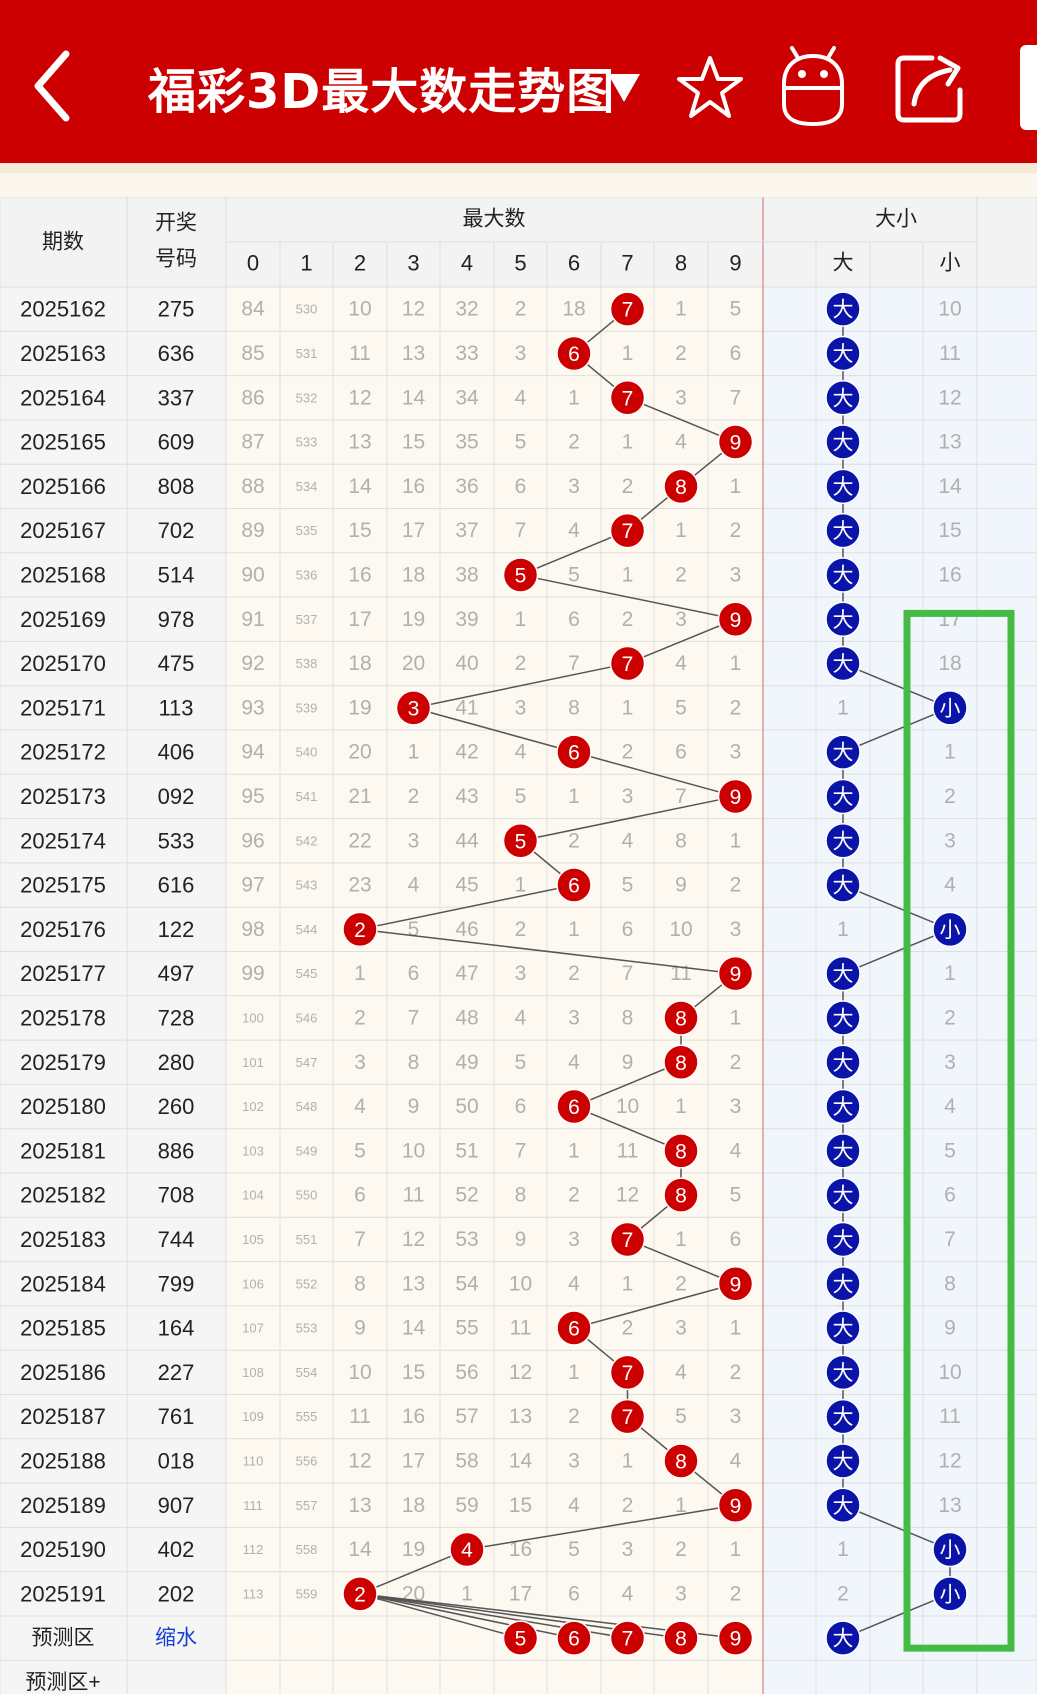 This screenshot has width=1037, height=1694. I want to click on miss-count-cell: 19, so click(413, 1549).